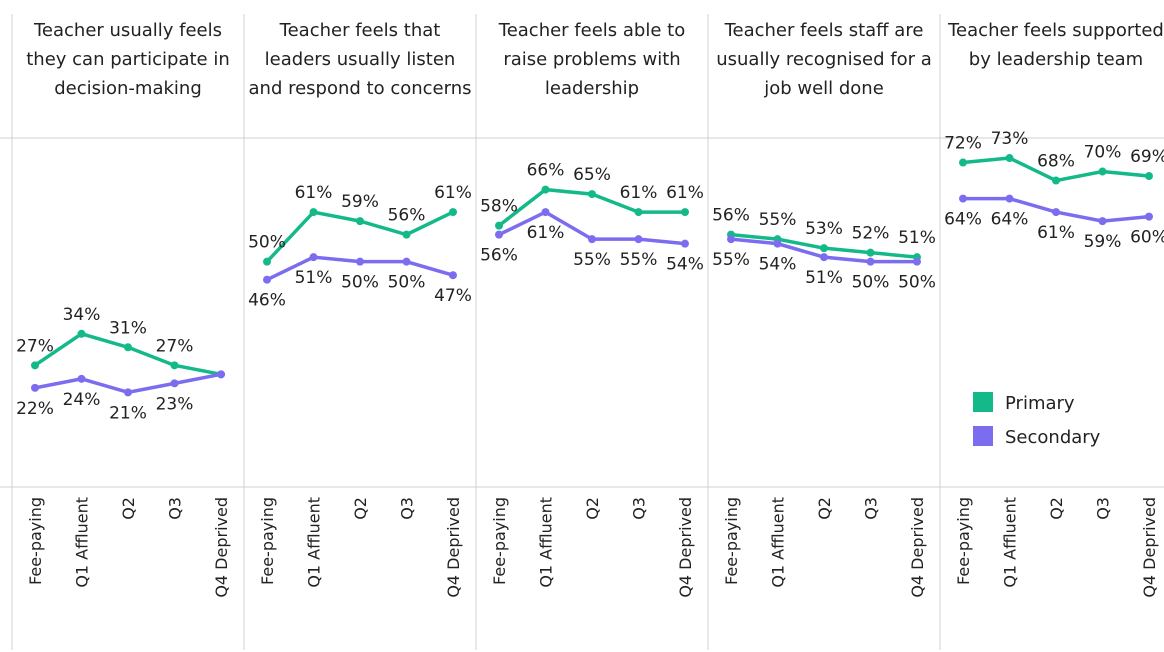 The height and width of the screenshot is (652, 1164). Describe the element at coordinates (1056, 162) in the screenshot. I see `data-label: 68%` at that location.